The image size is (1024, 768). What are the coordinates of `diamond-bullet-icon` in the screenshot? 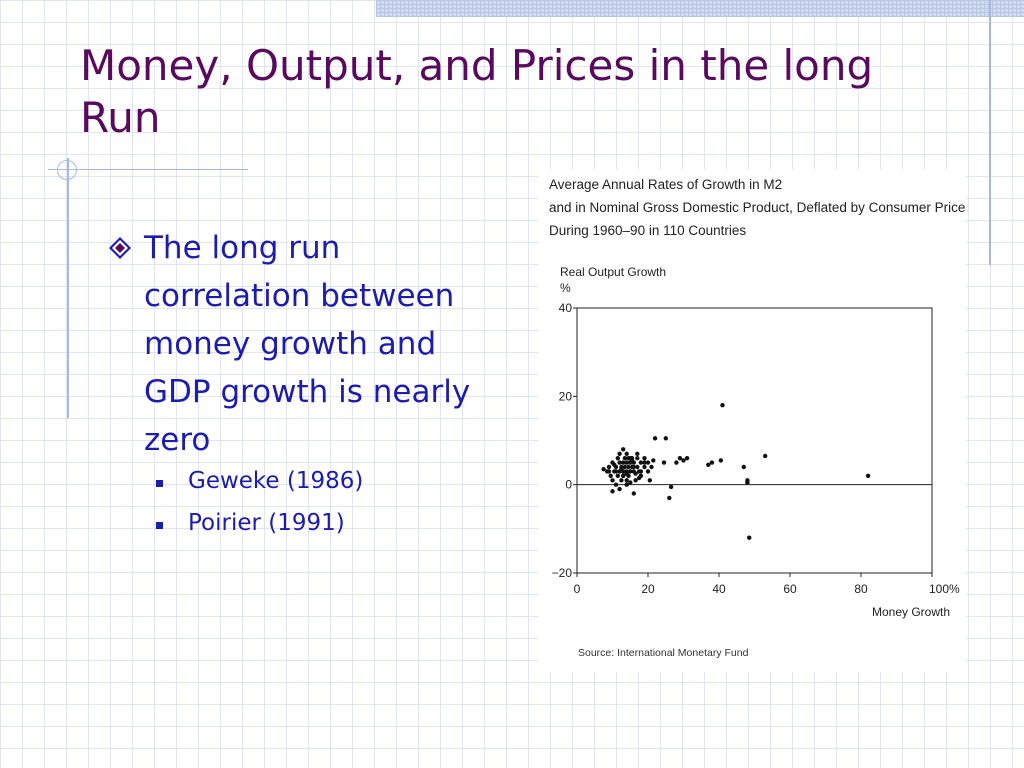 It's located at (120, 248).